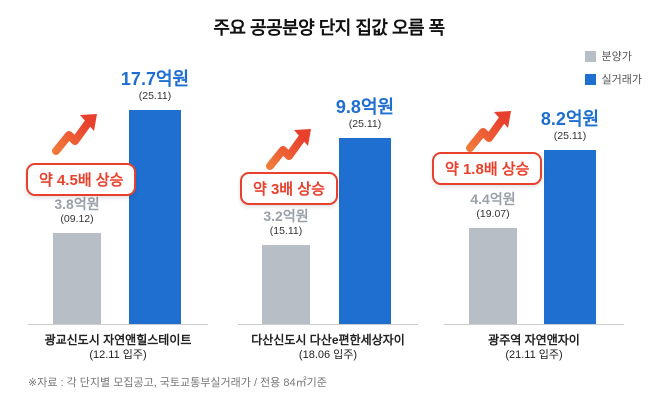  What do you see at coordinates (570, 118) in the screenshot?
I see `bar-value-label: 8.2억원` at bounding box center [570, 118].